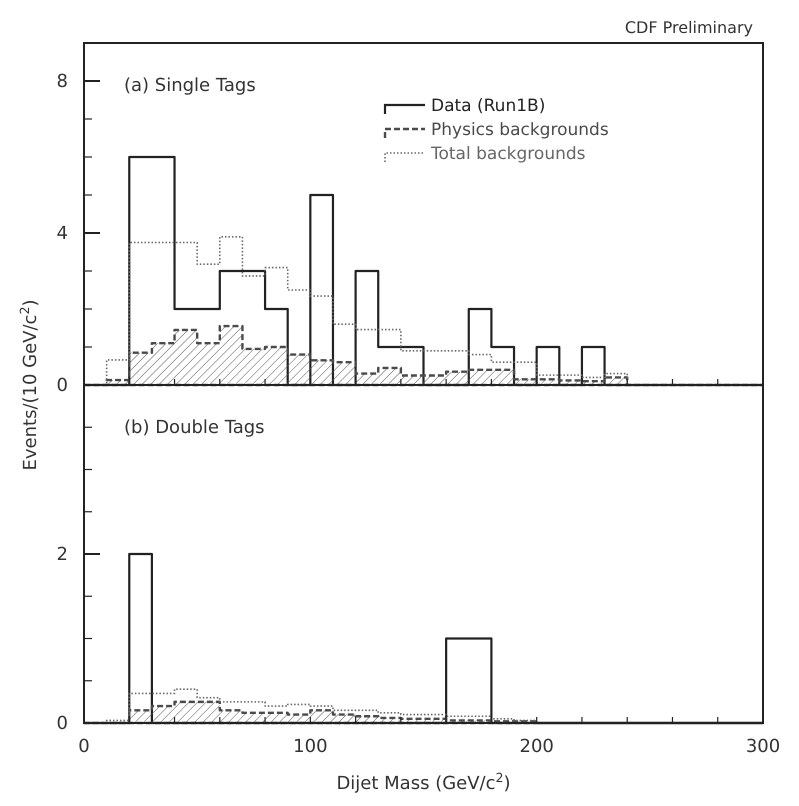  I want to click on x-tick-label: 300, so click(763, 746).